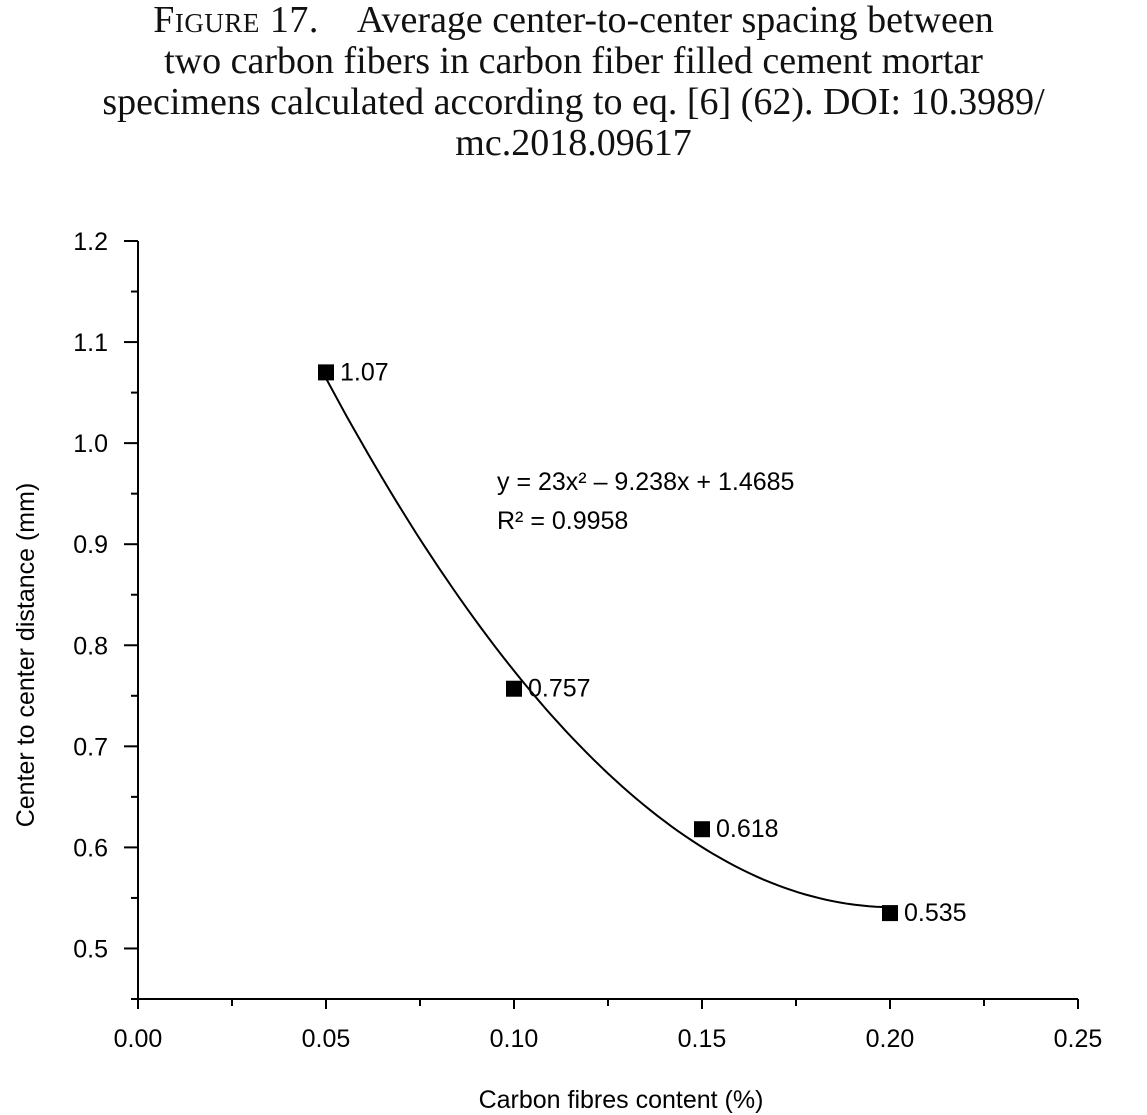 This screenshot has width=1147, height=1115. I want to click on data-point-label: 1.07, so click(364, 372).